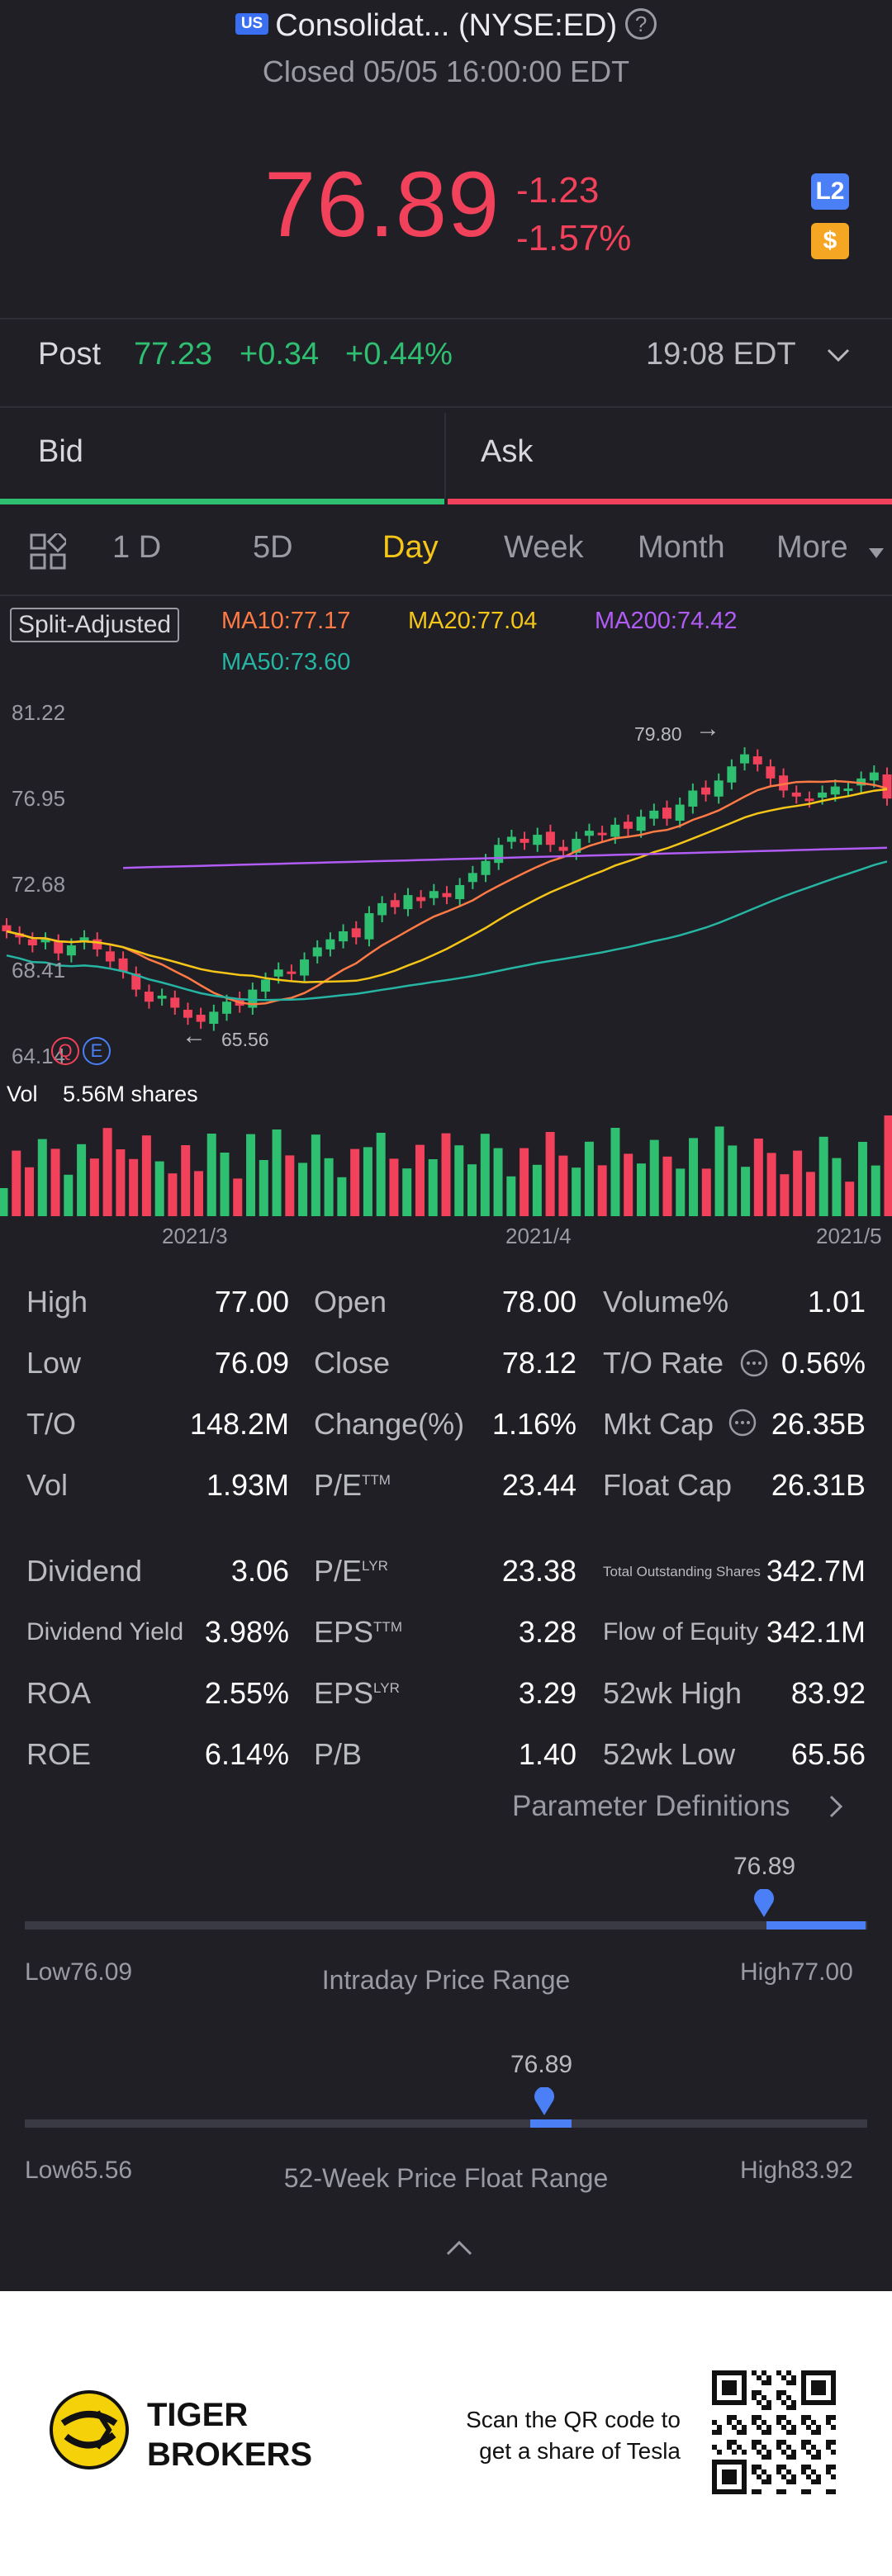 The height and width of the screenshot is (2576, 892). I want to click on stat-label: EPSLYR, so click(357, 1693).